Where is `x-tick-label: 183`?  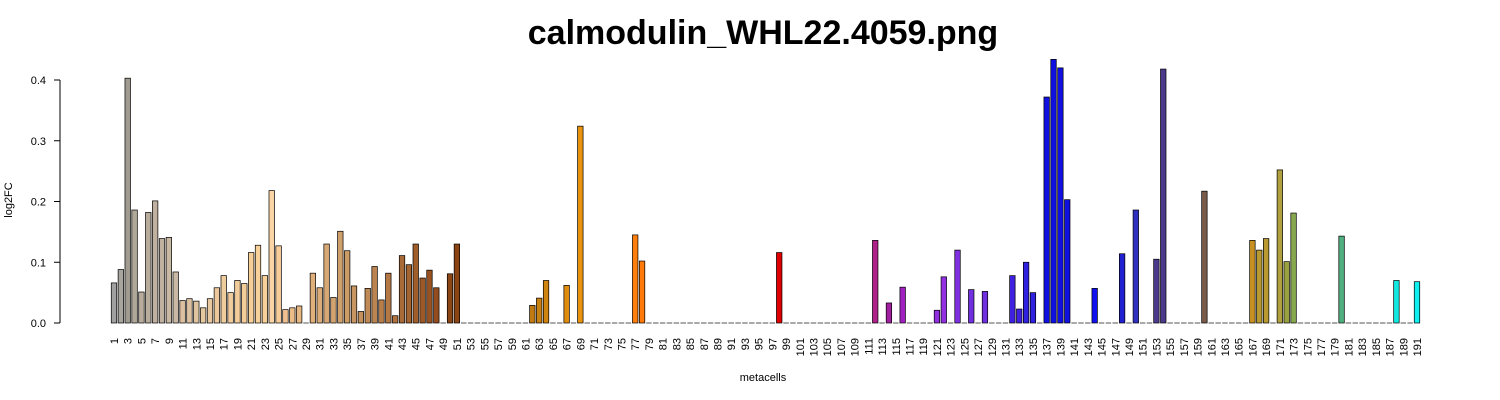
x-tick-label: 183 is located at coordinates (1363, 347).